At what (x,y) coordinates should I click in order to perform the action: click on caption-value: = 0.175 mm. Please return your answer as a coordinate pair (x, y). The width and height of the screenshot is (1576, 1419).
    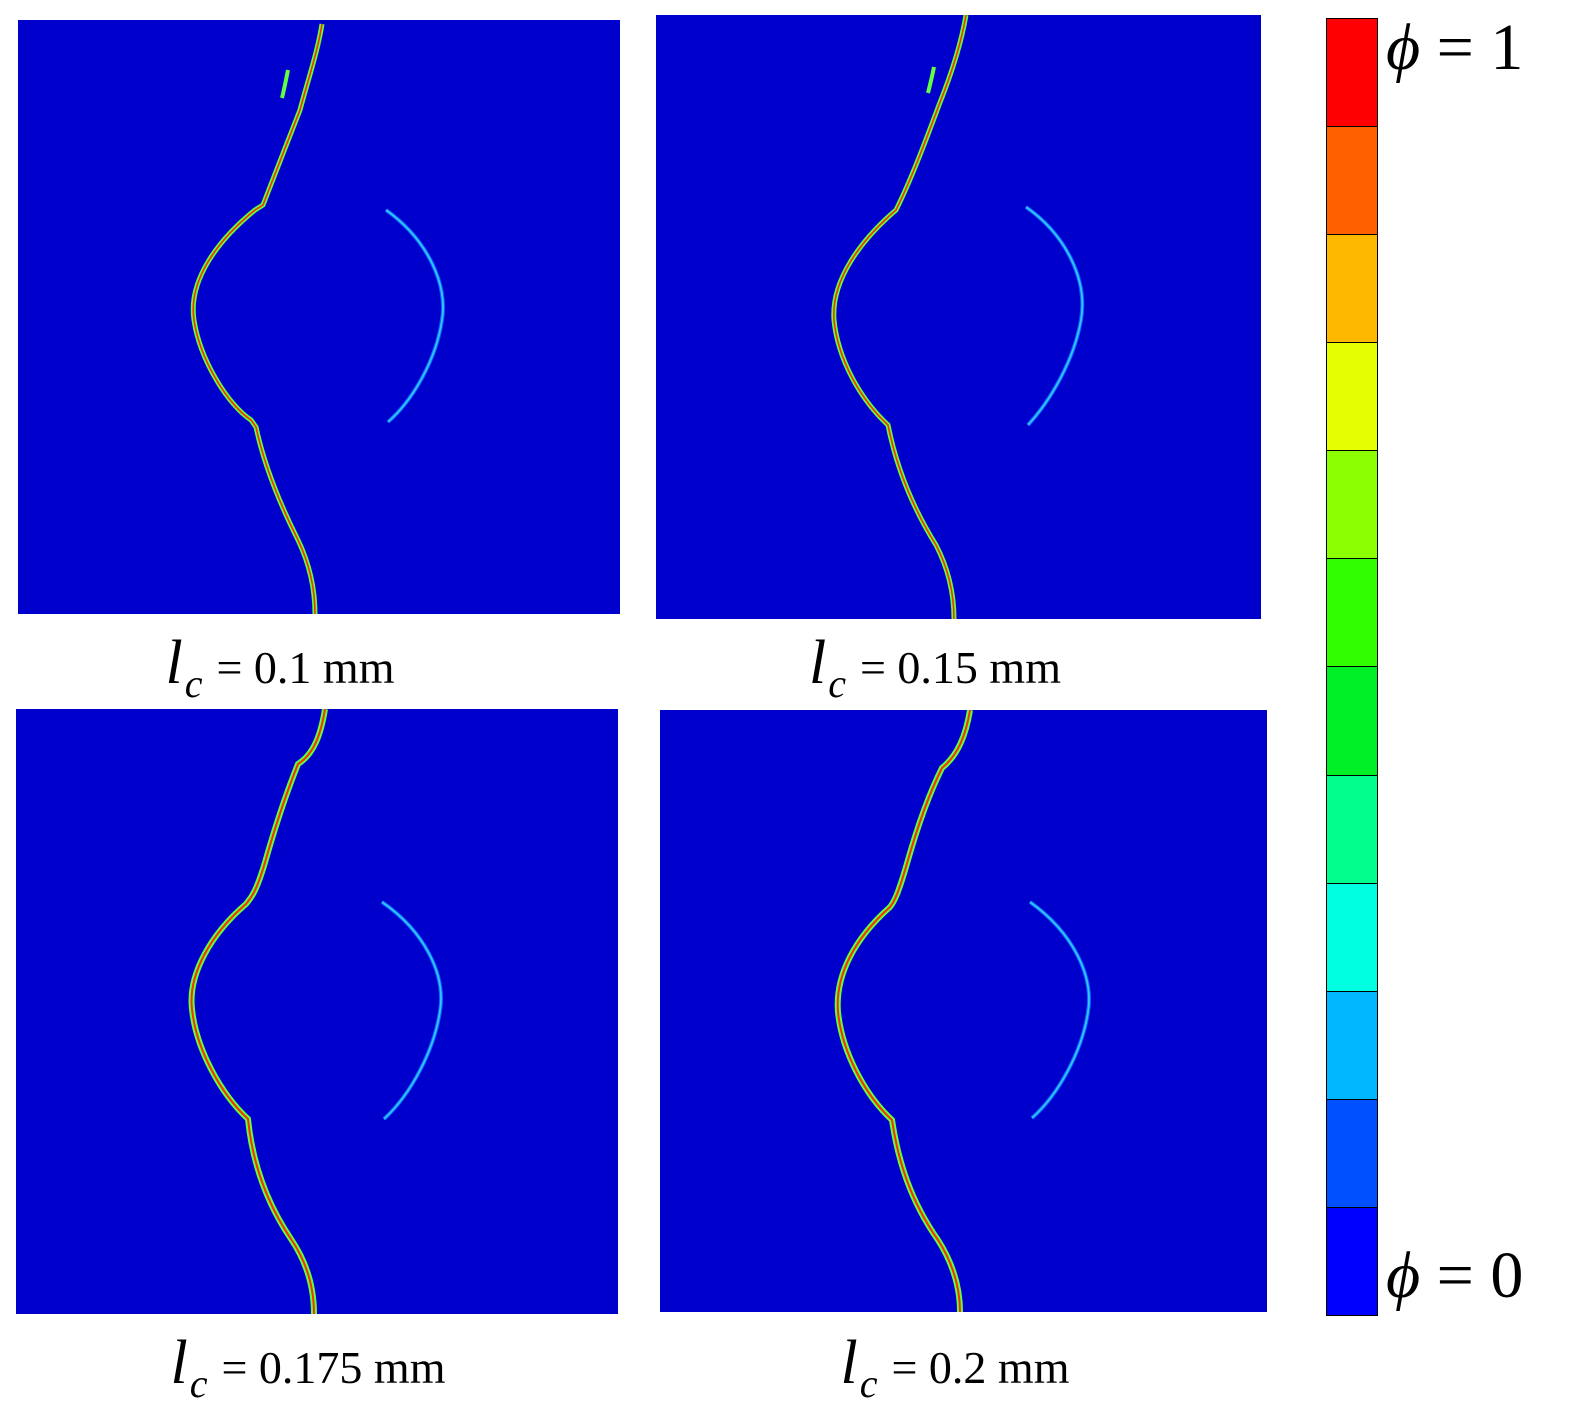
    Looking at the image, I should click on (333, 1367).